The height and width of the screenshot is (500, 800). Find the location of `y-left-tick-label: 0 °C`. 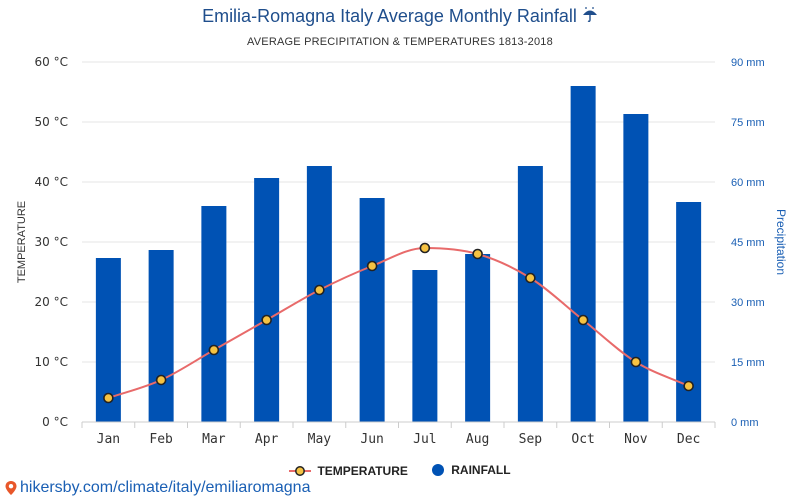

y-left-tick-label: 0 °C is located at coordinates (55, 422).